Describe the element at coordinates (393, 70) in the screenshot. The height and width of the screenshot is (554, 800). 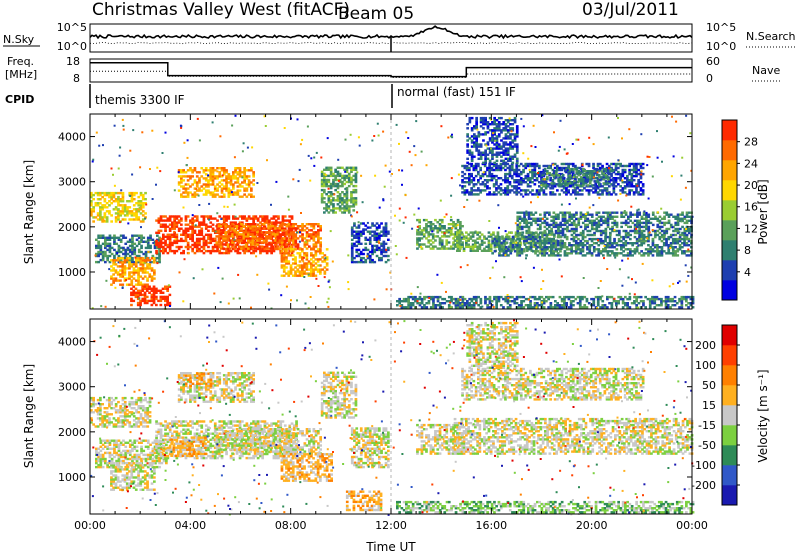
I see `frequency-panel: Freq. [MHz] 18 8 60 0 Nave` at that location.